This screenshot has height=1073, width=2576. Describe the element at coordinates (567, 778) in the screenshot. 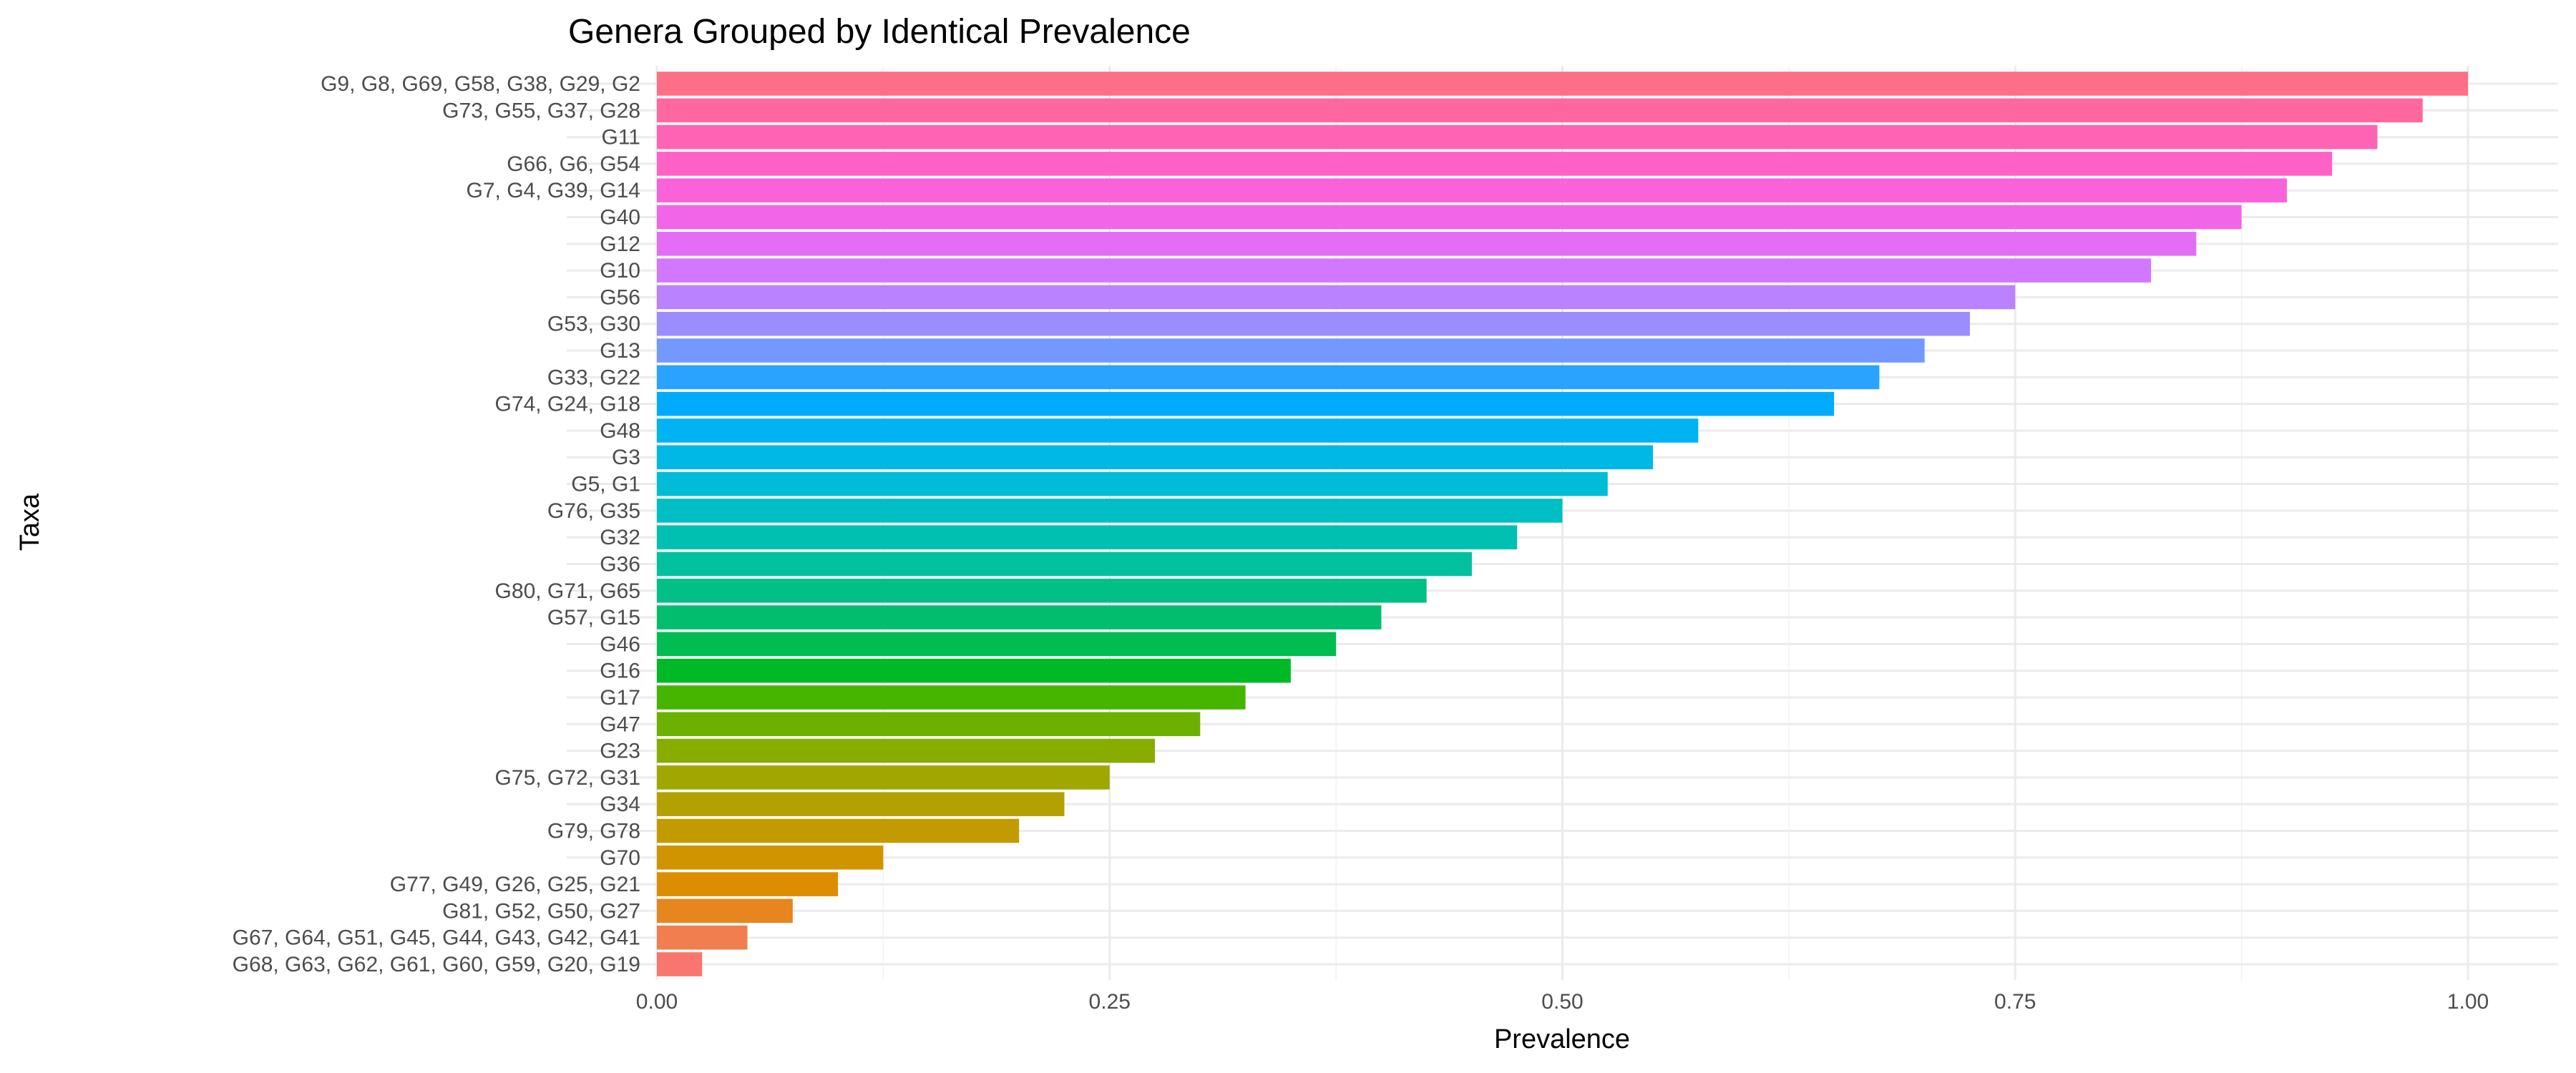

I see `y-tick-label: G75, G72, G31` at that location.